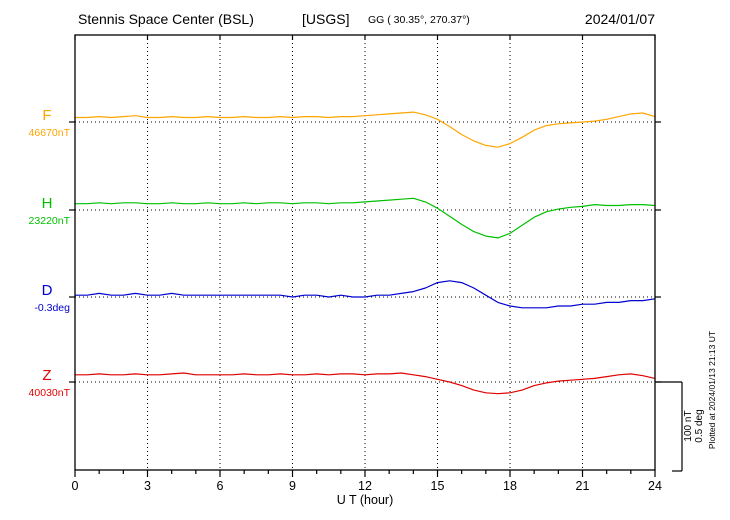  I want to click on plotted-at-stamp: Plotted at 2024/01/13 21:13 UT, so click(712, 390).